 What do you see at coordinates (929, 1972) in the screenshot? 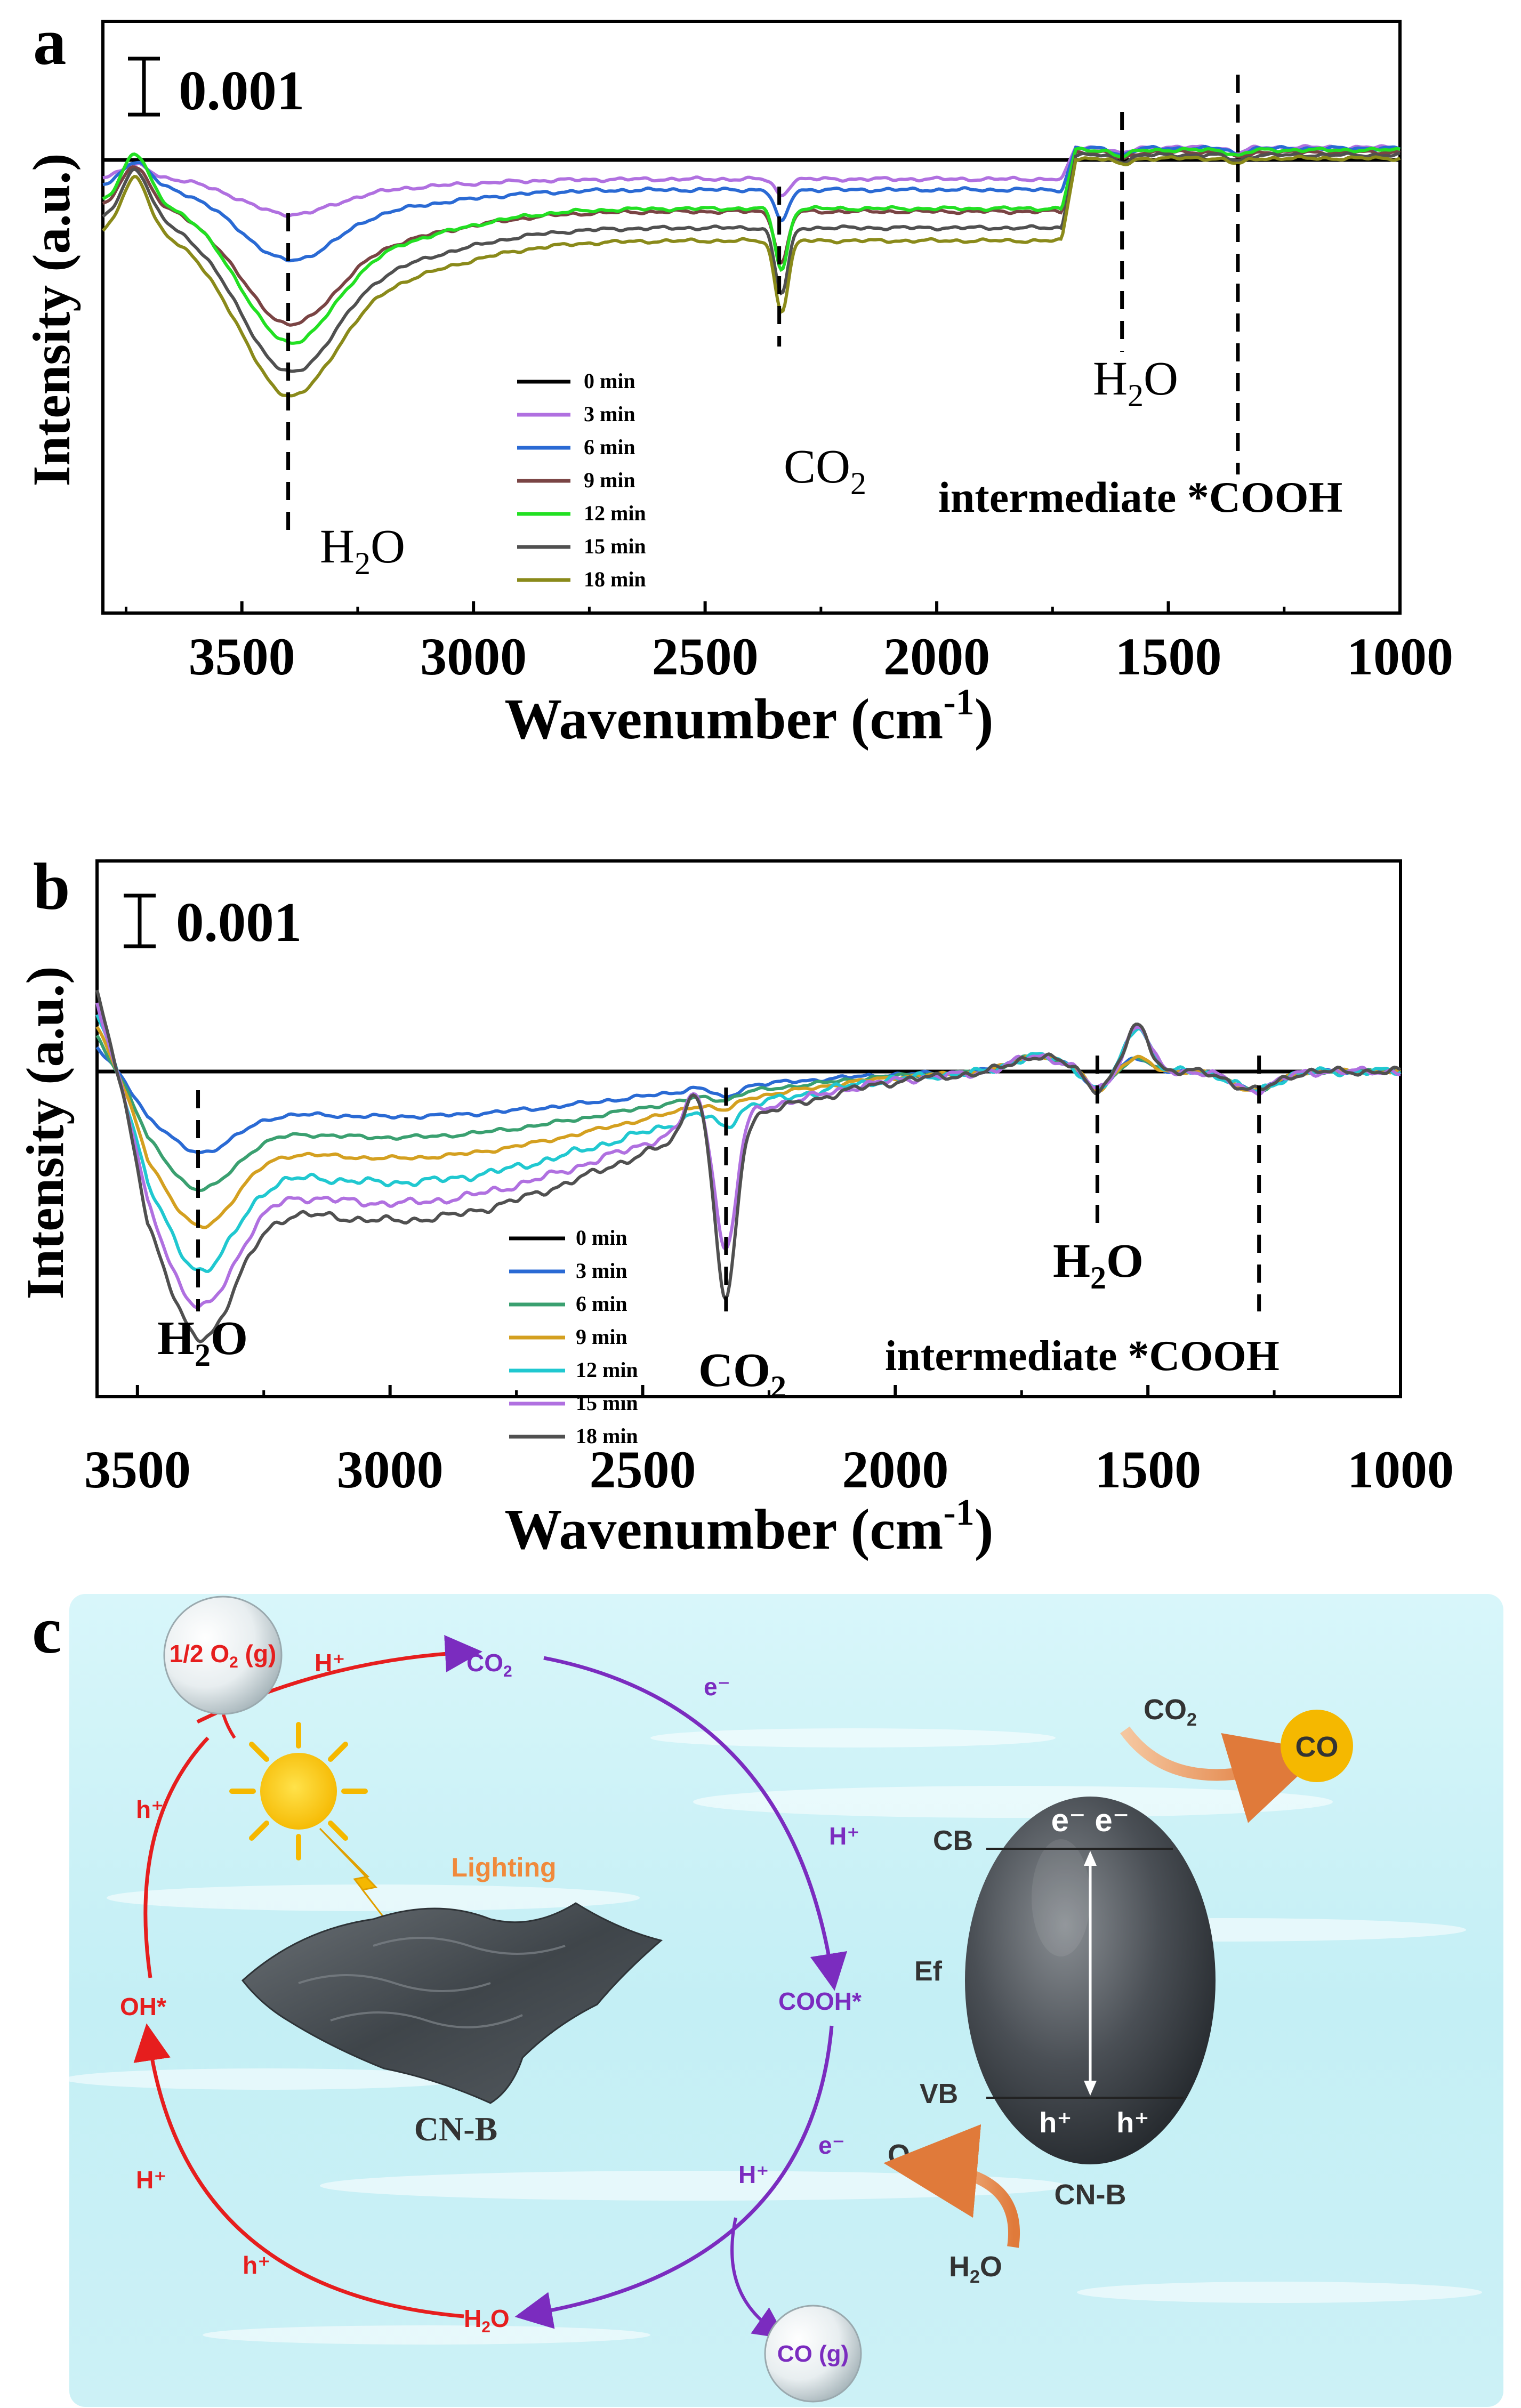
I see `ef-label: Ef` at bounding box center [929, 1972].